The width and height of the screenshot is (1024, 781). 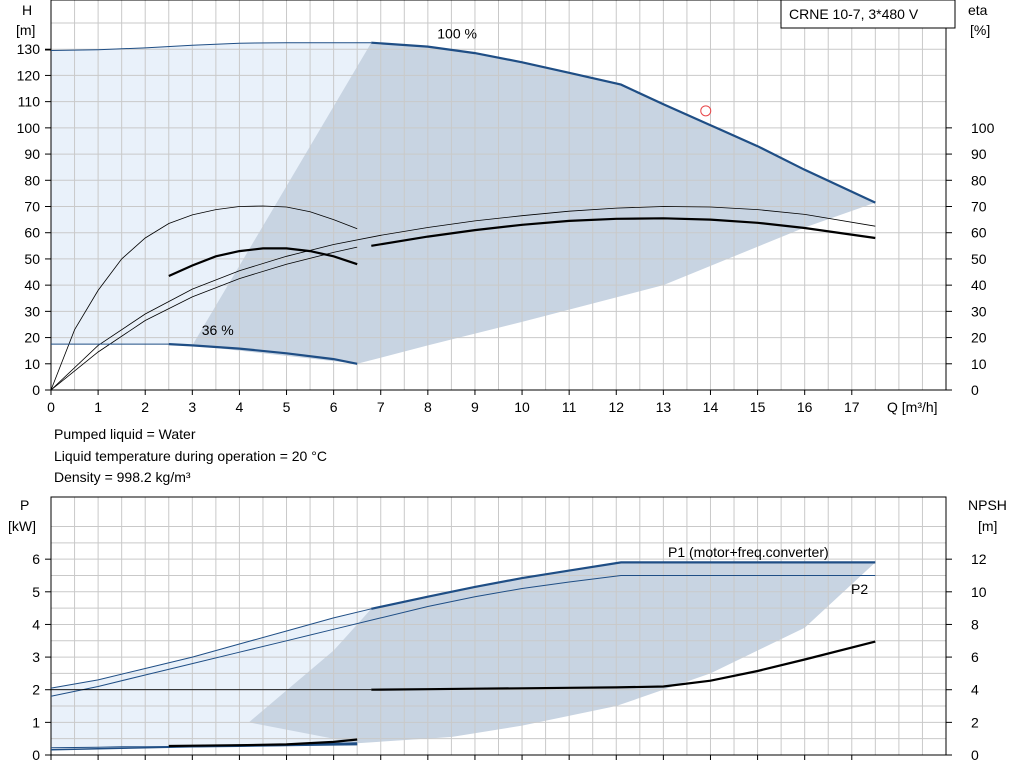 I want to click on y-tick-label-50: 50, so click(x=32, y=259).